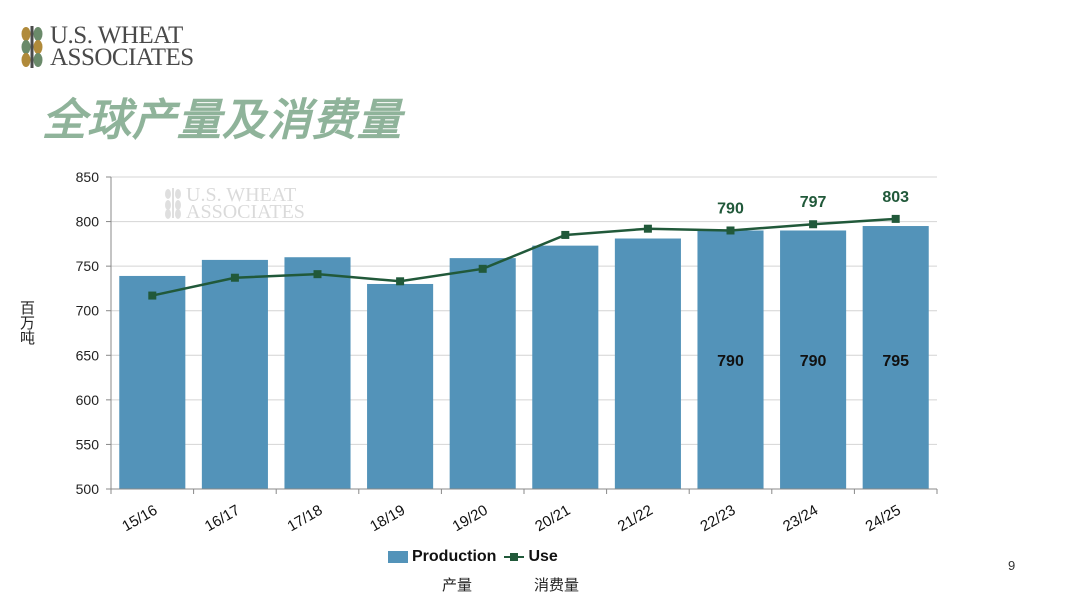  Describe the element at coordinates (88, 266) in the screenshot. I see `y-tick-label: 750` at that location.